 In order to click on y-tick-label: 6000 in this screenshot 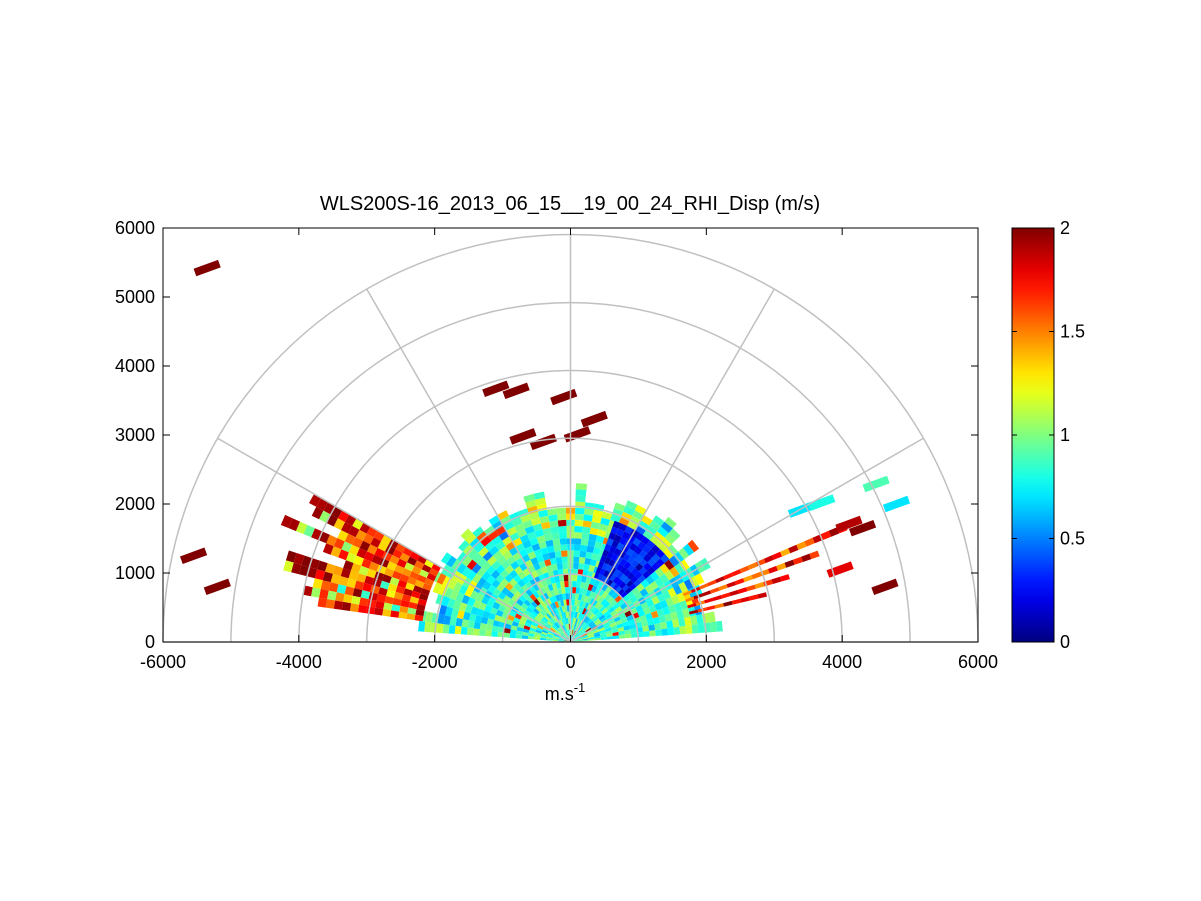, I will do `click(135, 228)`.